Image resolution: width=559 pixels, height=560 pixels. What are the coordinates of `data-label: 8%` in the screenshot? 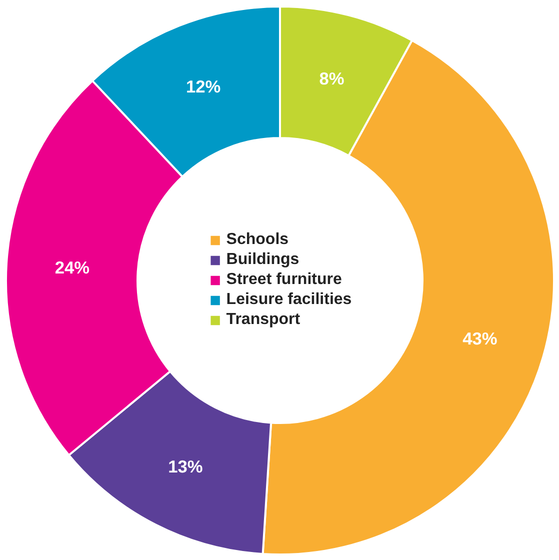 It's located at (331, 78).